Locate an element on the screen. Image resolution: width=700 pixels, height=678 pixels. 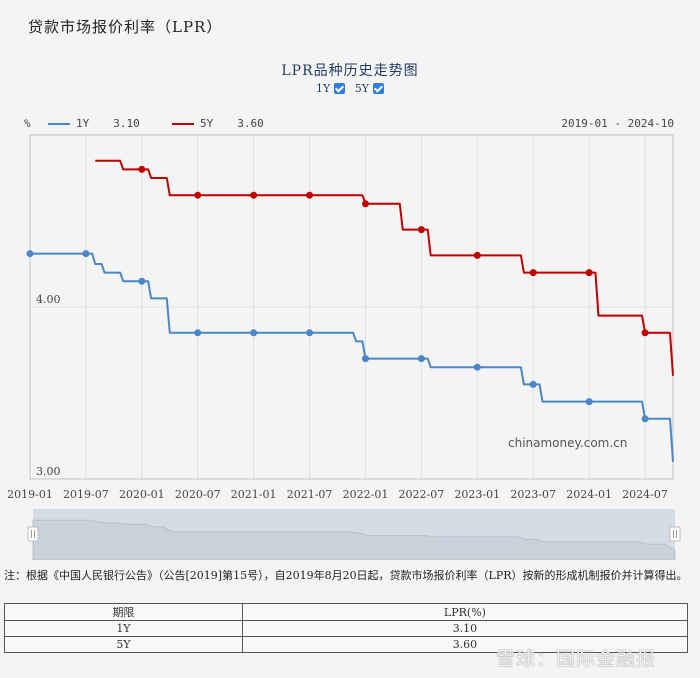
legend-name: 1Y is located at coordinates (83, 123).